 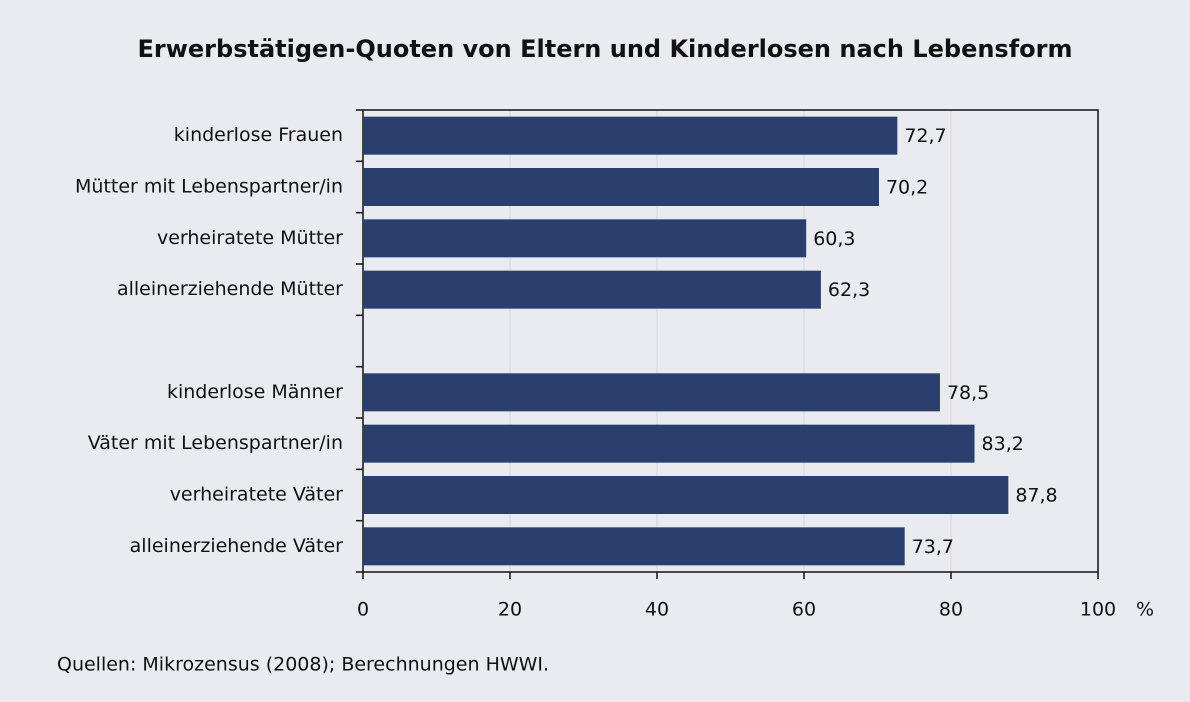 I want to click on value-label: 60,3, so click(x=834, y=239).